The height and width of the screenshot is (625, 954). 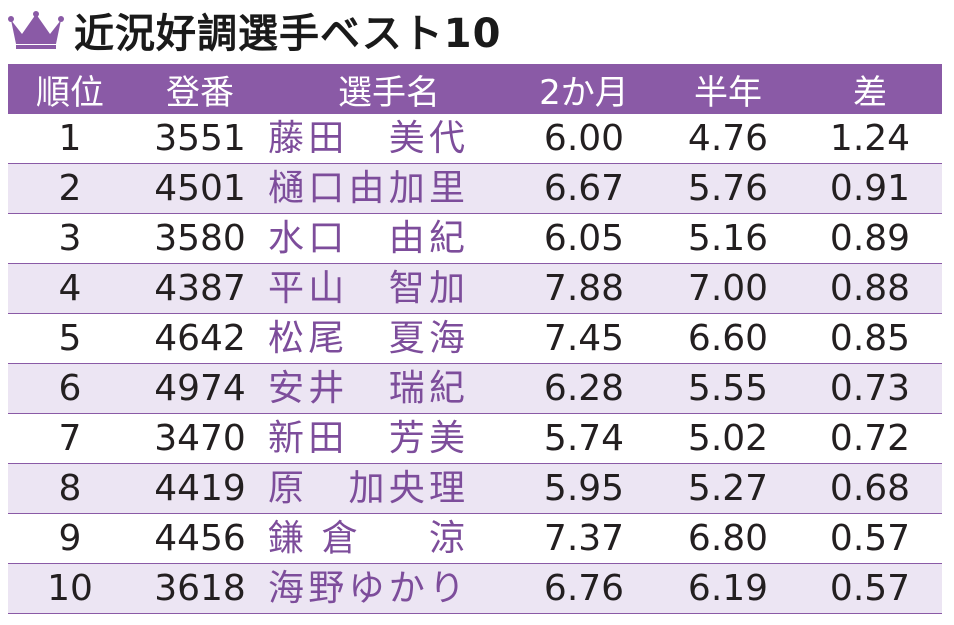 I want to click on table-row: 8 4419 原 加央理 5.95 5.27 0.68, so click(x=475, y=488).